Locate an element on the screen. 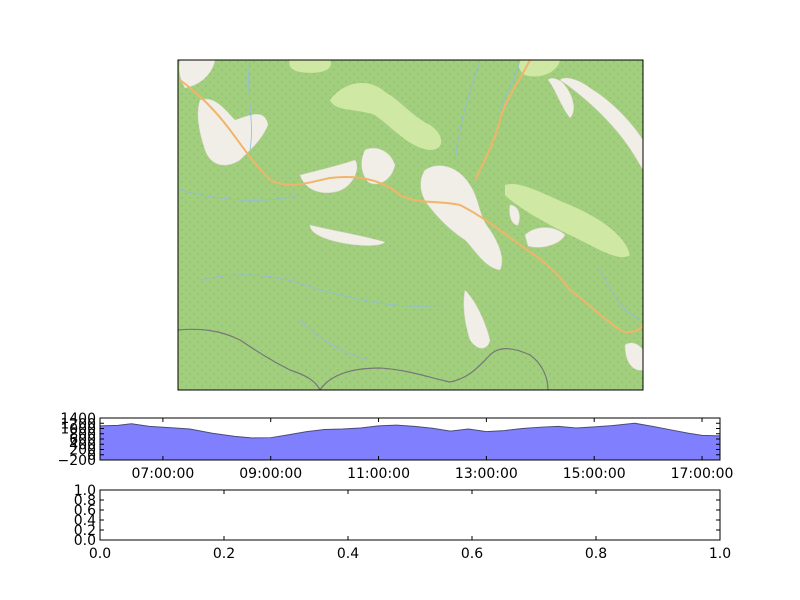 Image resolution: width=800 pixels, height=600 pixels. x-tick-label: 0.0 is located at coordinates (100, 554).